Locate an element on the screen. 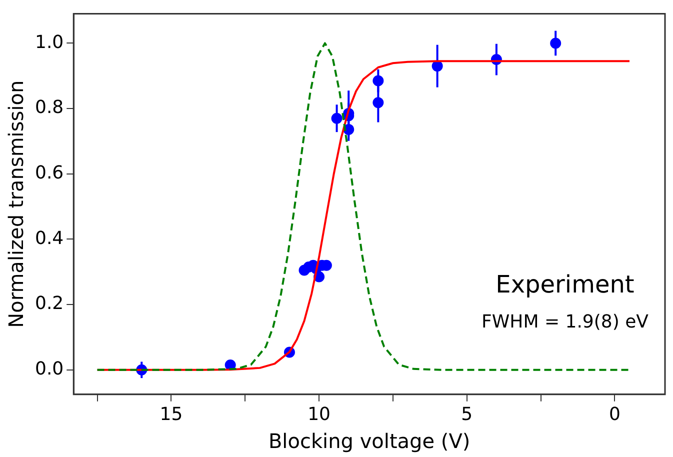  y-tick-label: 0.6 is located at coordinates (49, 173).